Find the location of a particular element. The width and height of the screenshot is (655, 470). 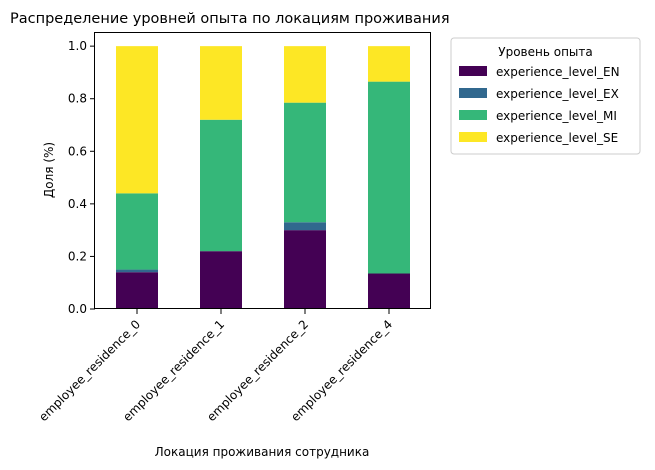

y-tick-label: 0.4 is located at coordinates (77, 204).